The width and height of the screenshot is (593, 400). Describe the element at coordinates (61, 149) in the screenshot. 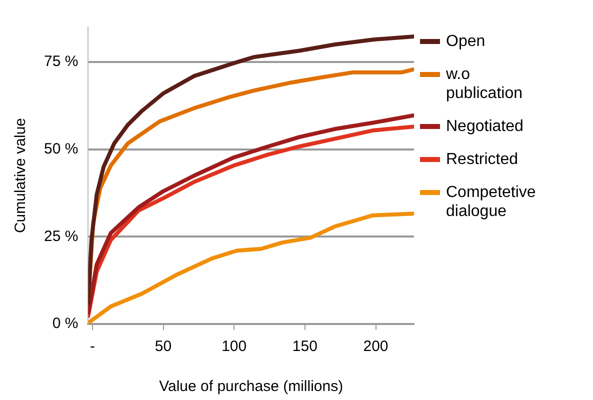

I see `y-tick-label: 50 %` at that location.